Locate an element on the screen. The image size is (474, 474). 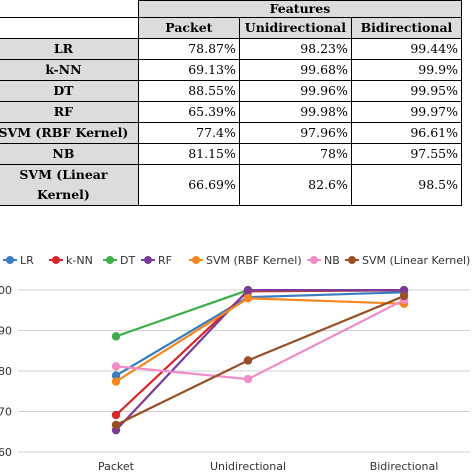
y-axis-ticks: 60 70 80 90 100 is located at coordinates (6, 371).